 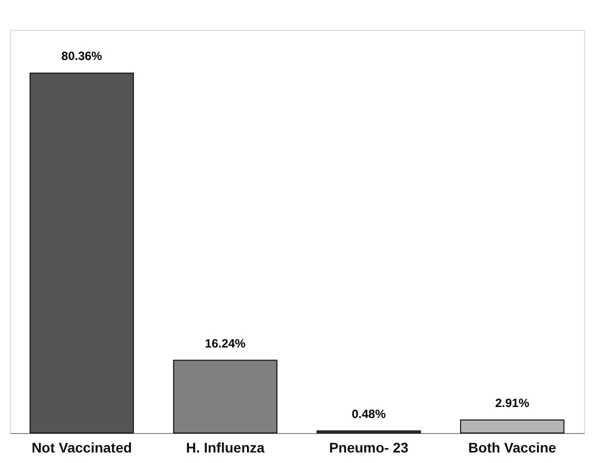 I want to click on x-tick-label: Both Vaccine, so click(x=512, y=448).